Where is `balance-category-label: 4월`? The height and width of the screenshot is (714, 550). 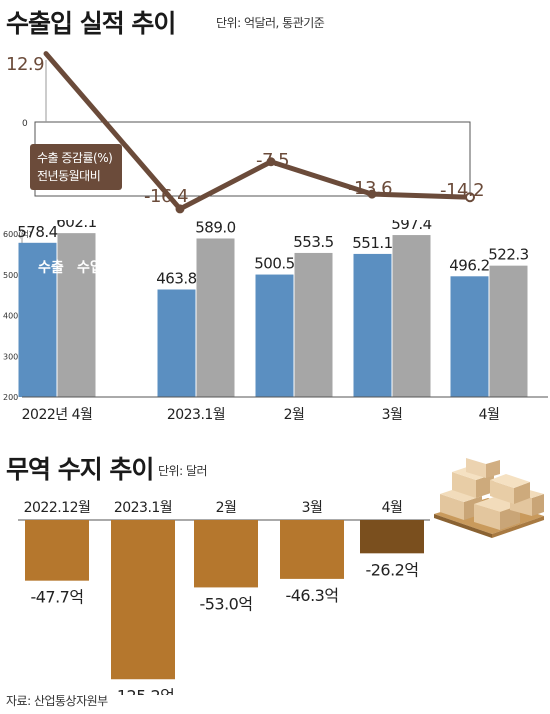 balance-category-label: 4월 is located at coordinates (392, 508).